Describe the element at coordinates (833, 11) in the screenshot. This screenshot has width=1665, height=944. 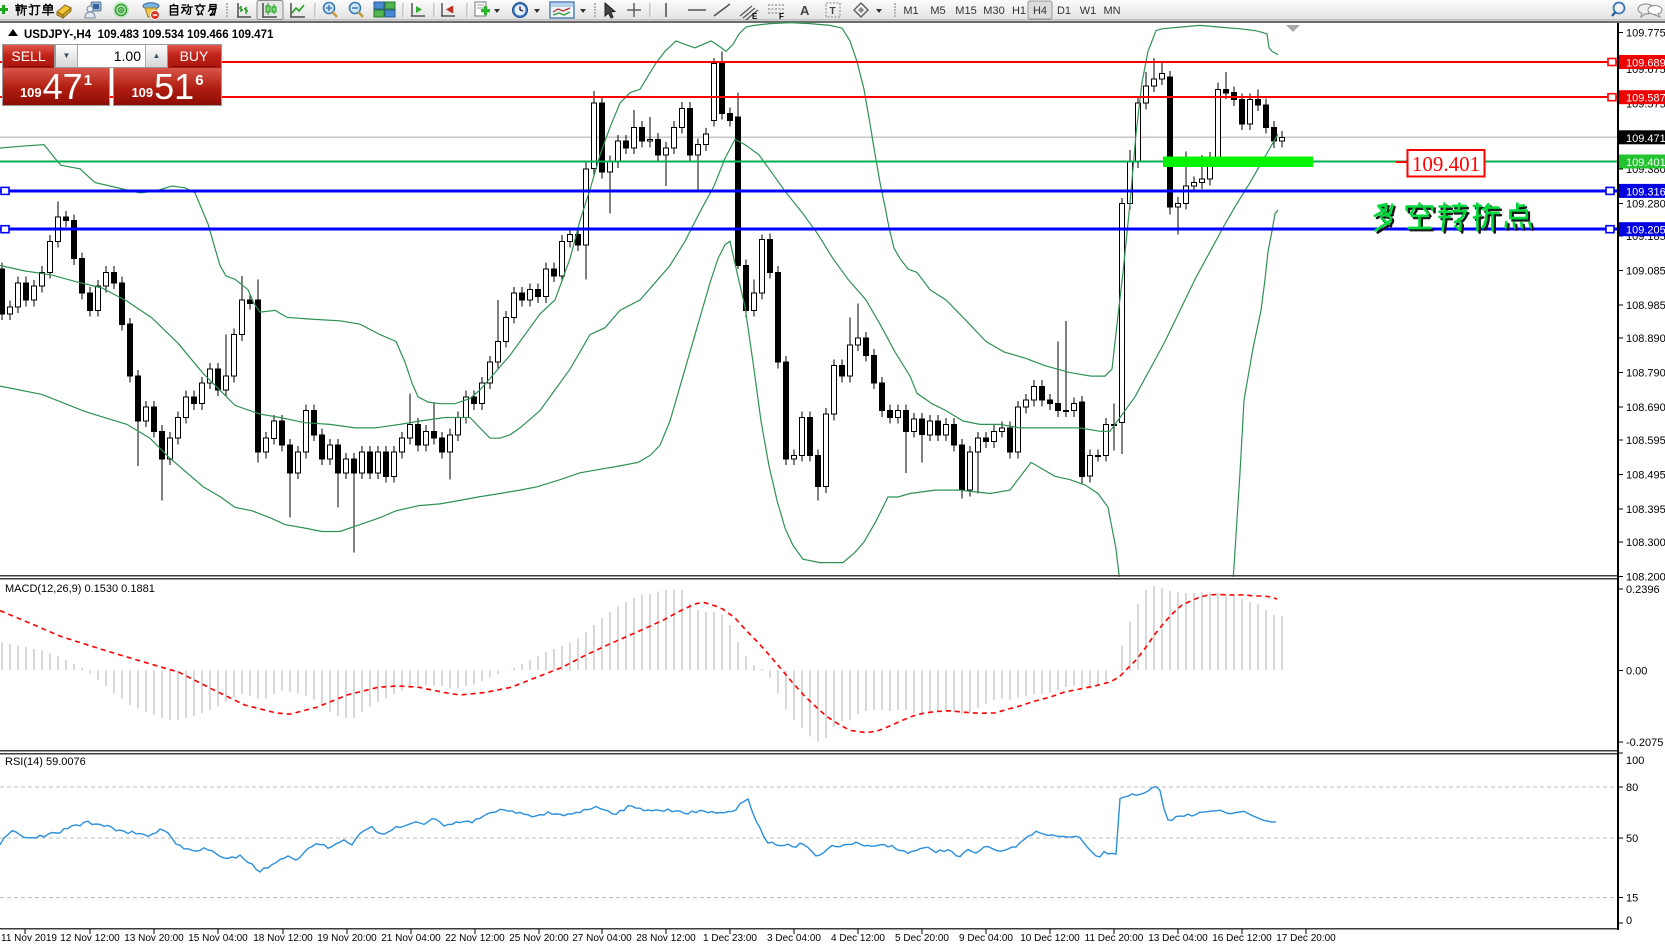
I see `svg-text: T` at that location.